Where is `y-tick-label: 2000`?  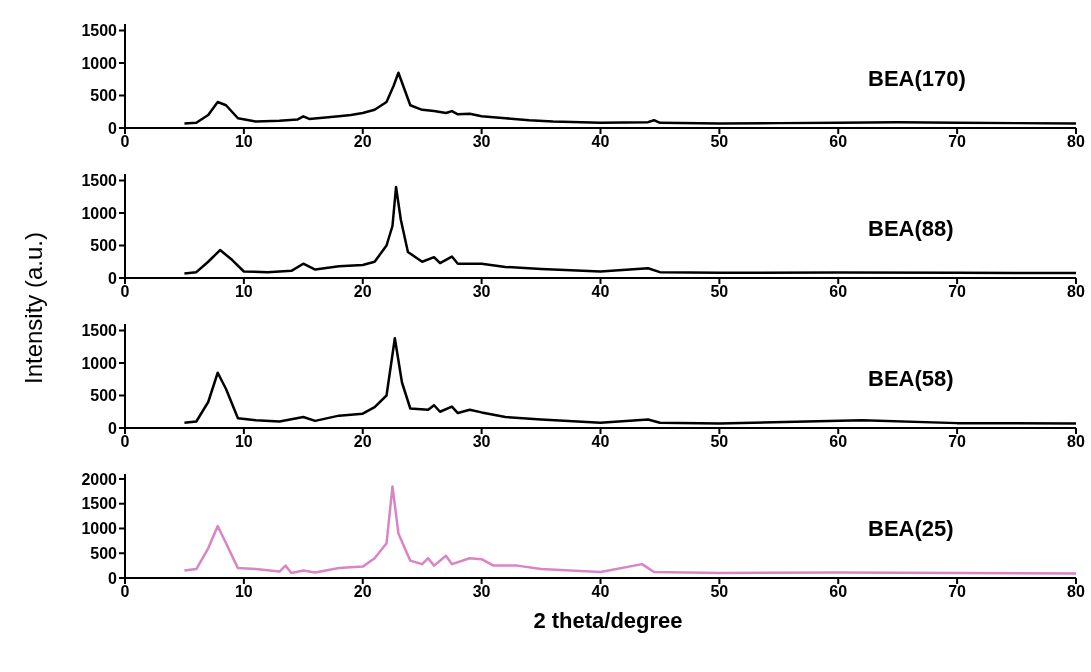
y-tick-label: 2000 is located at coordinates (99, 479).